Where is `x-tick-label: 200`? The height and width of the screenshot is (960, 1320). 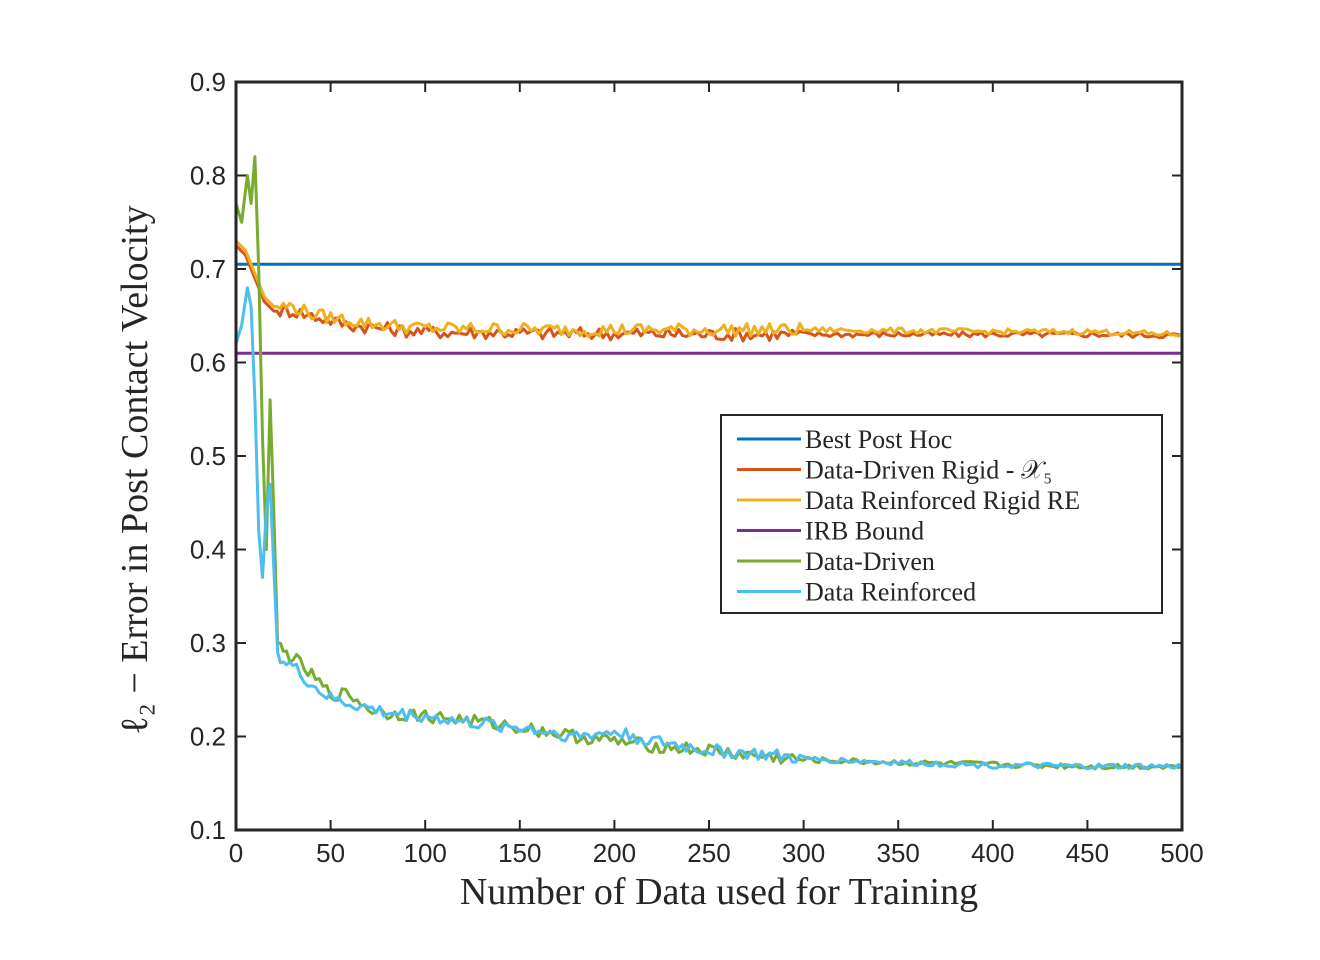 x-tick-label: 200 is located at coordinates (614, 853).